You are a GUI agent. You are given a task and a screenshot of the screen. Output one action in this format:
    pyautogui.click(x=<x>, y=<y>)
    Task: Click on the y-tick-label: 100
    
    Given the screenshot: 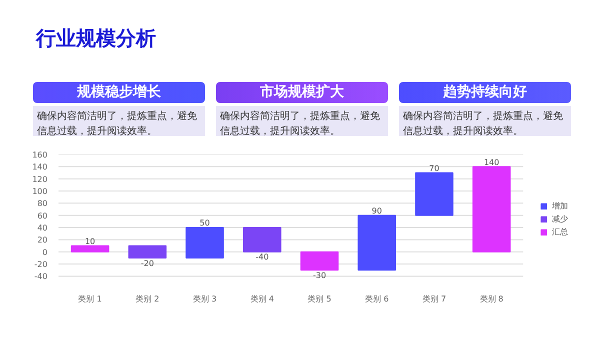 What is the action you would take?
    pyautogui.click(x=40, y=191)
    